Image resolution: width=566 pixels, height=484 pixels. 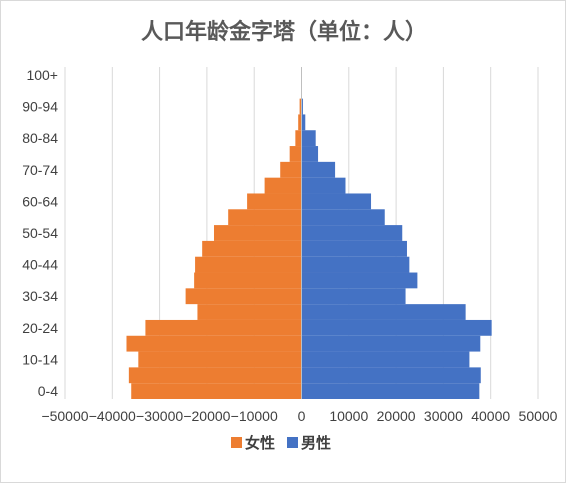 What do you see at coordinates (112, 416) in the screenshot?
I see `x-tick-label: −40000` at bounding box center [112, 416].